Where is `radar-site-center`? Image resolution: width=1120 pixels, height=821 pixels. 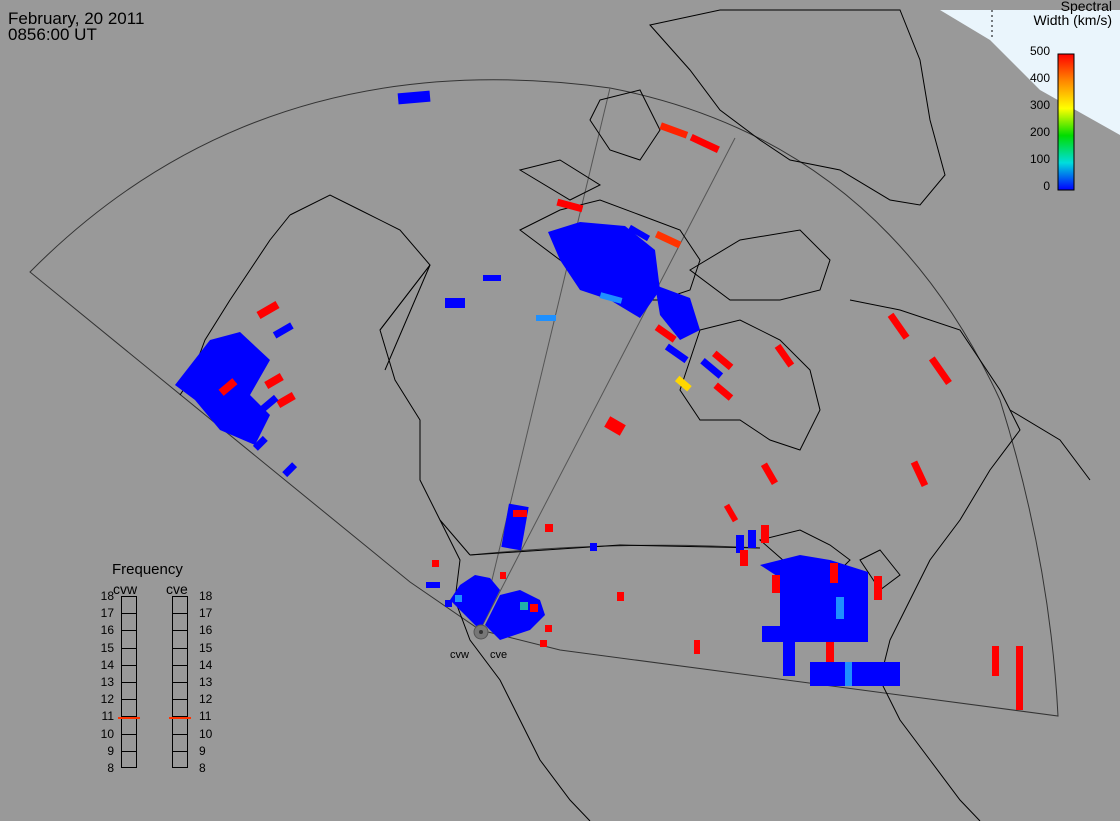
radar-site-center is located at coordinates (481, 632).